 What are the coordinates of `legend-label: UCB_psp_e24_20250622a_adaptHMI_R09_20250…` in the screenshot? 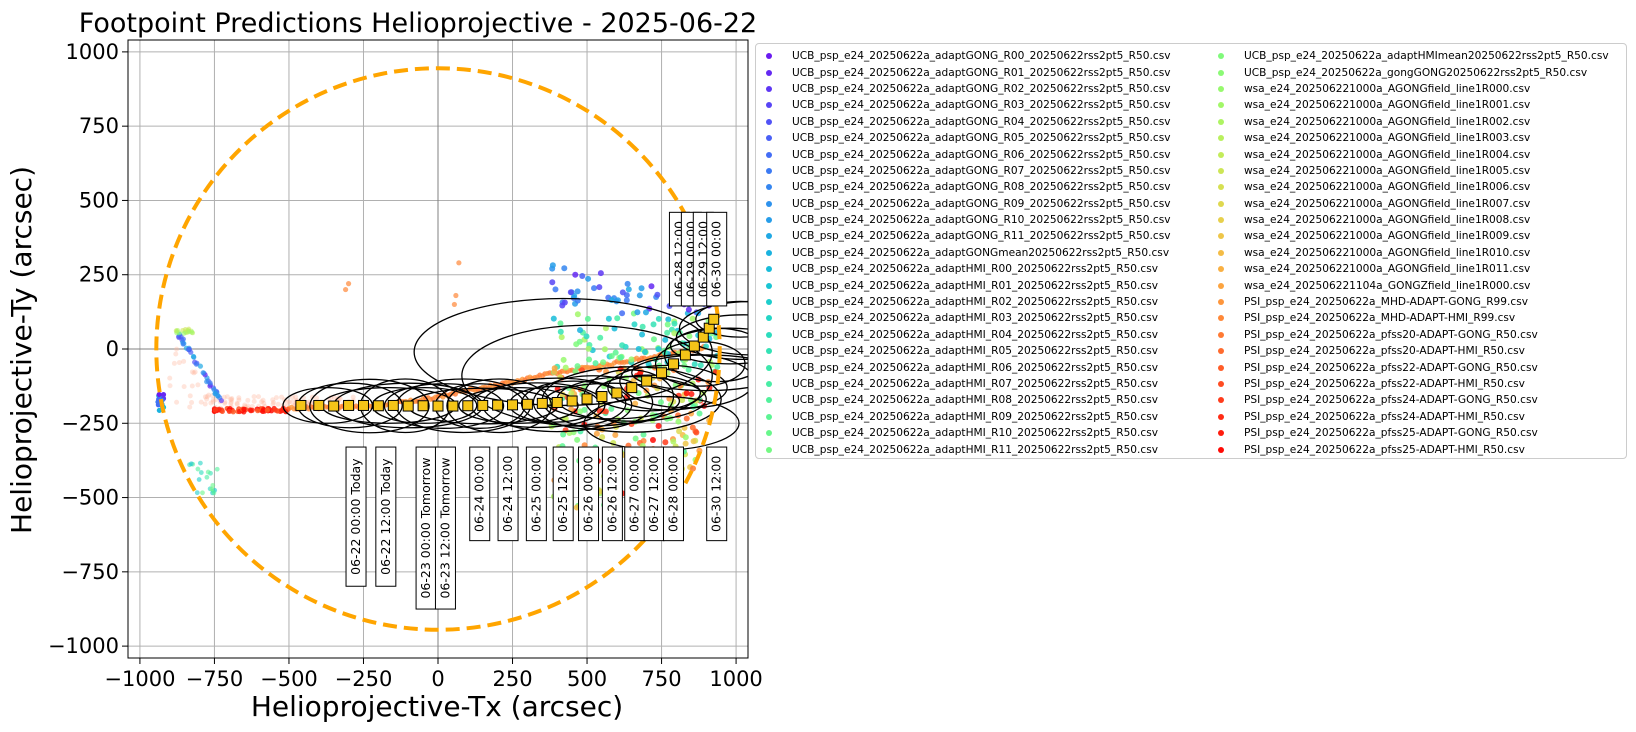 It's located at (975, 416).